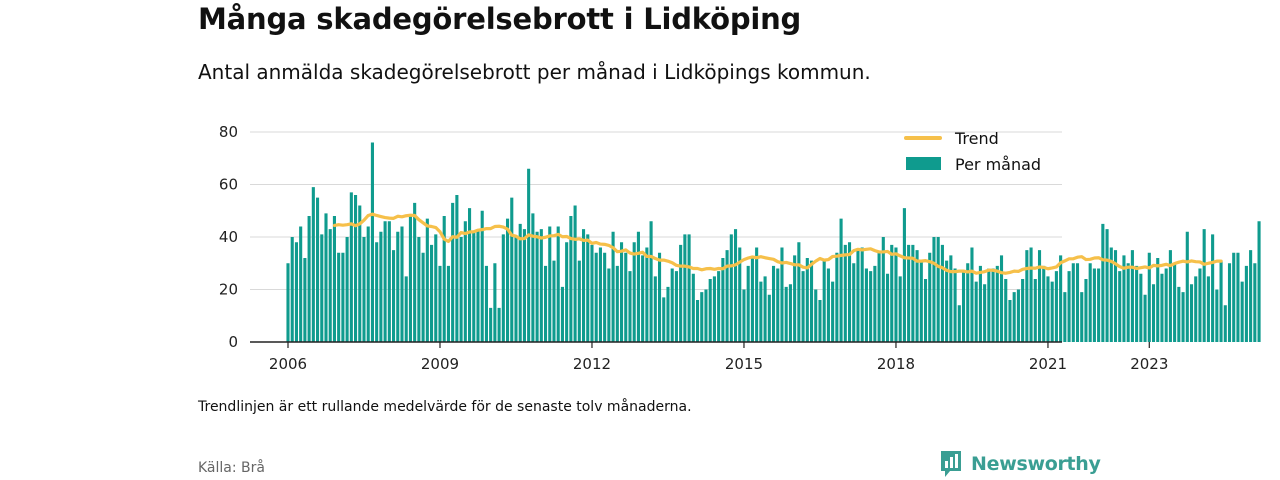  What do you see at coordinates (896, 364) in the screenshot?
I see `x-tick-label: 2018` at bounding box center [896, 364].